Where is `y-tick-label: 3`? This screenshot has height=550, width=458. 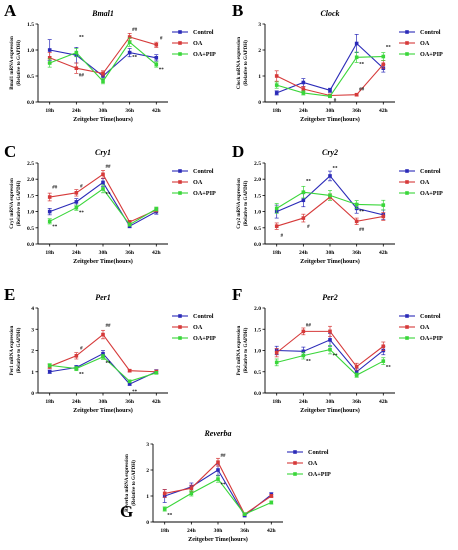 y-tick-label: 3 is located at coordinates (147, 445).